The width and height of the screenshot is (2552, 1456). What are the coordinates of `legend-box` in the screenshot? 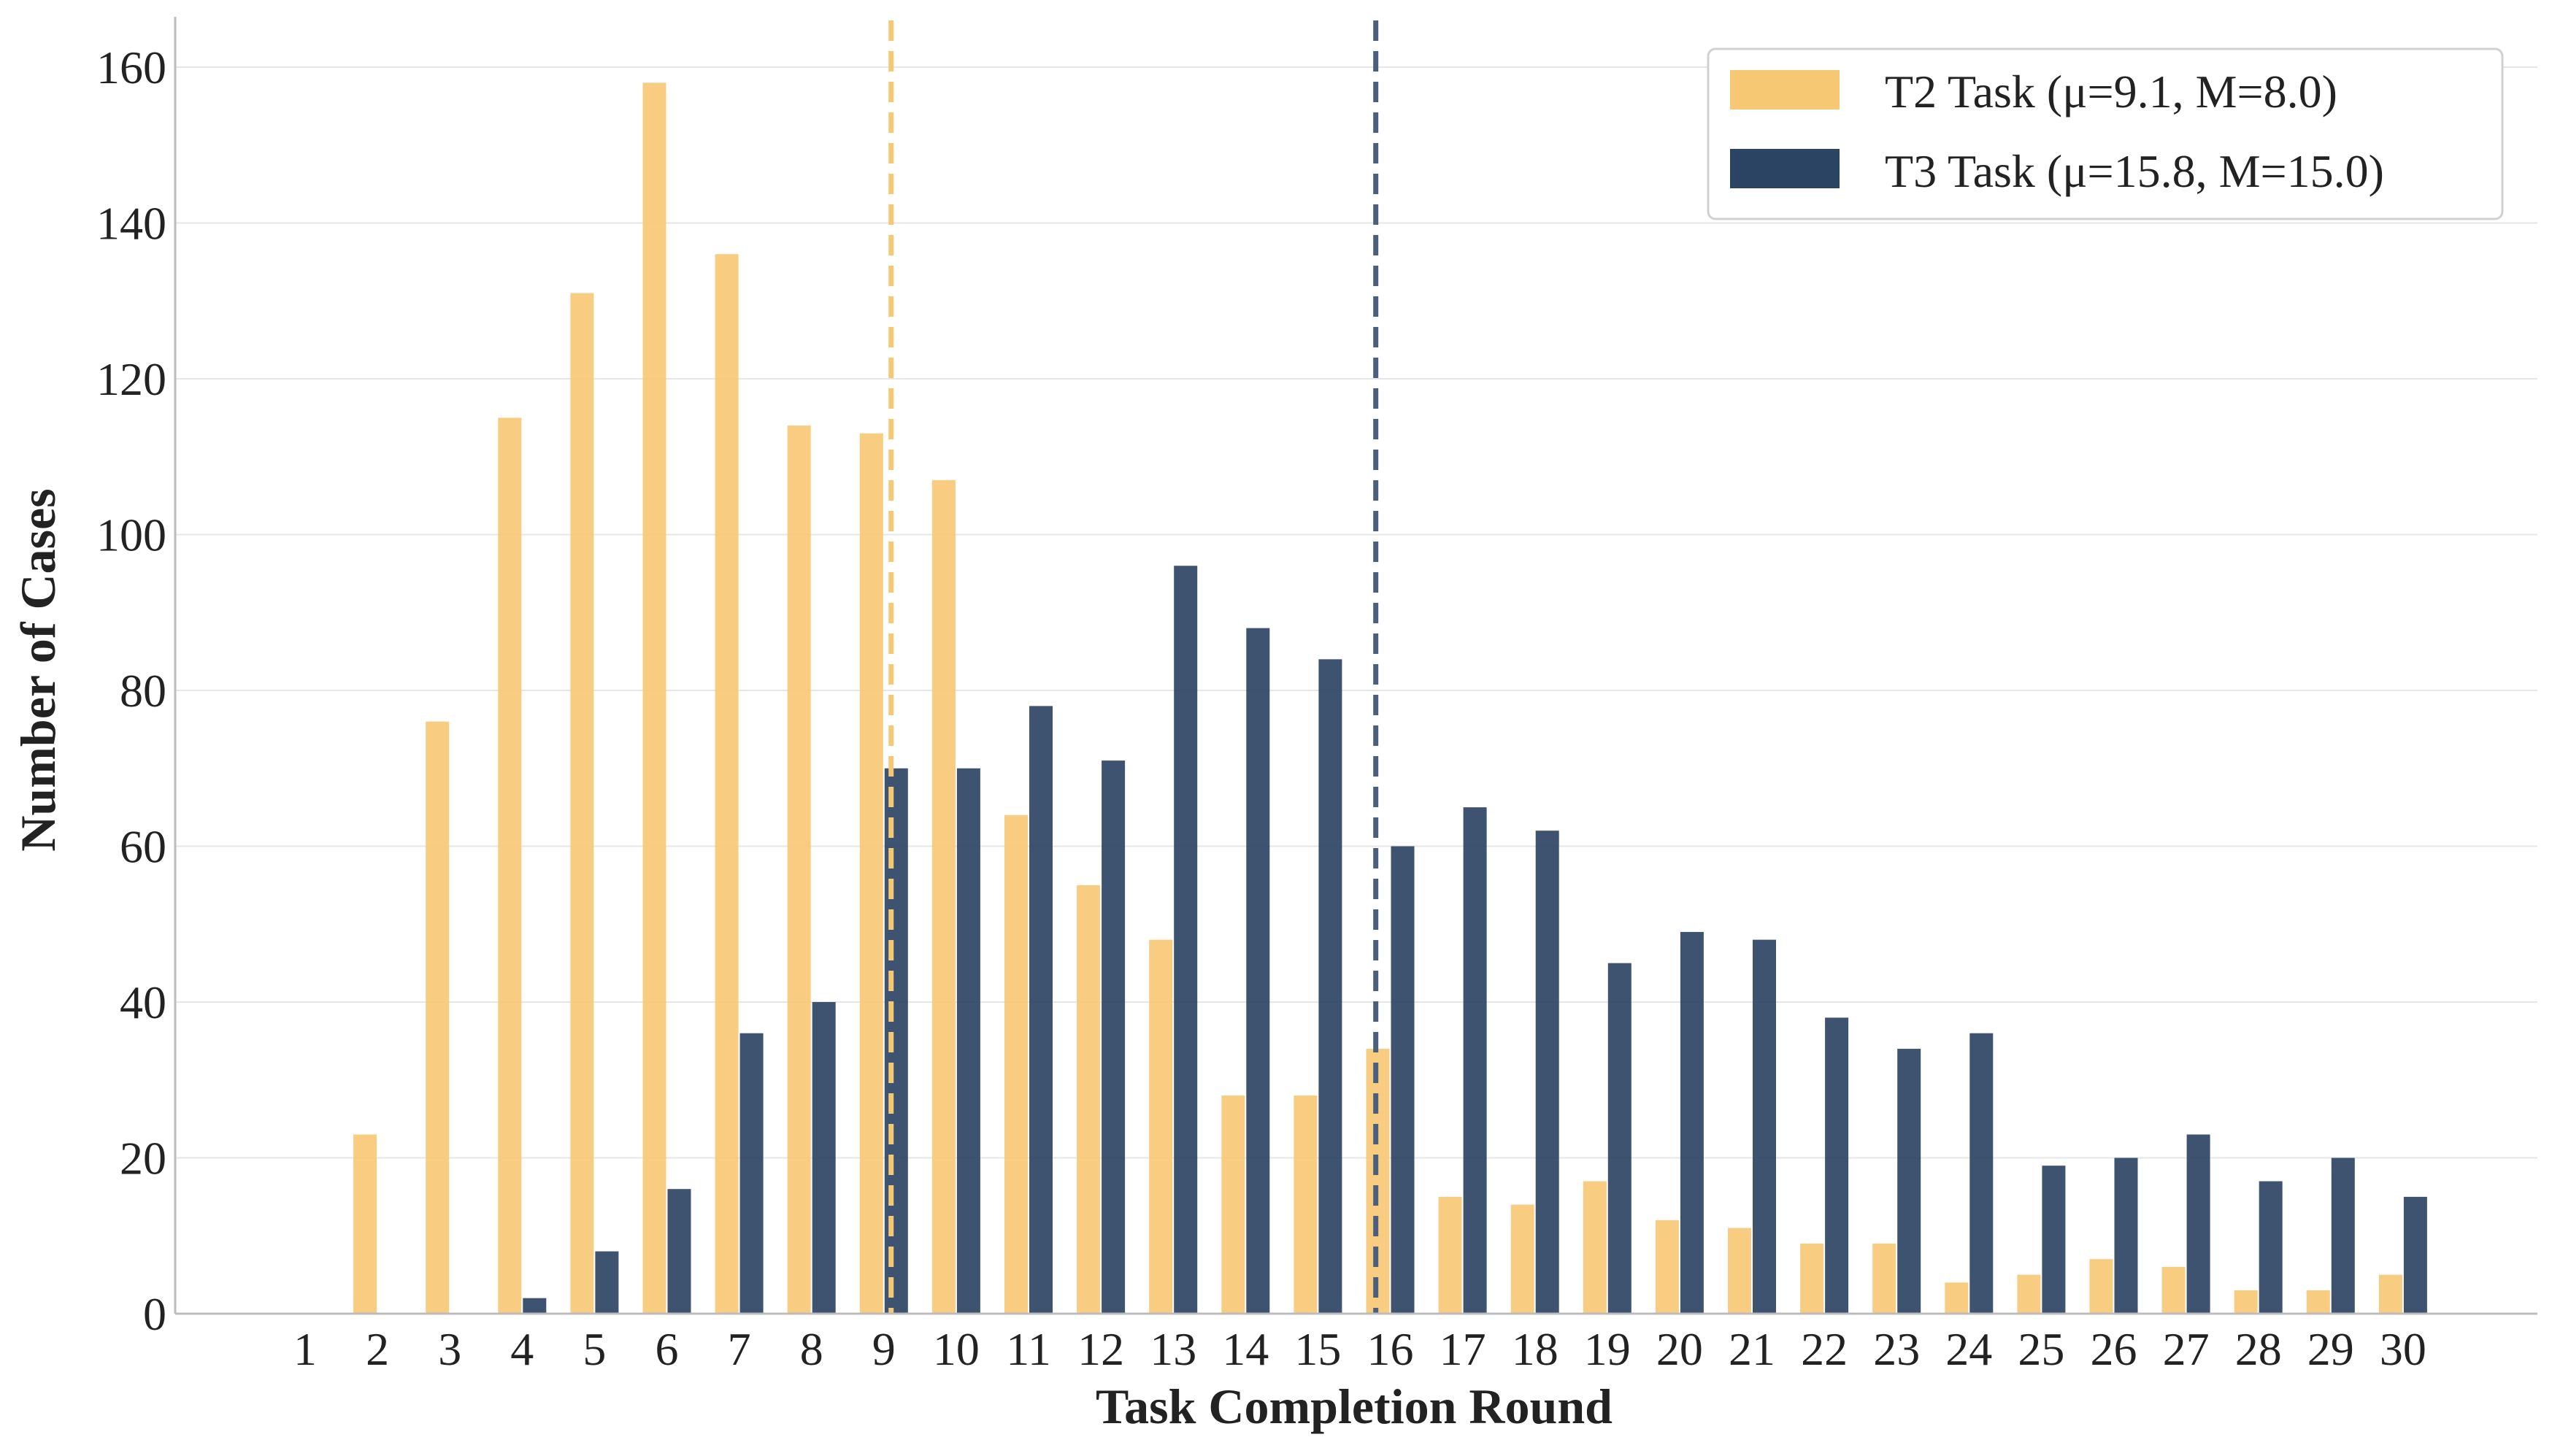 It's located at (2105, 133).